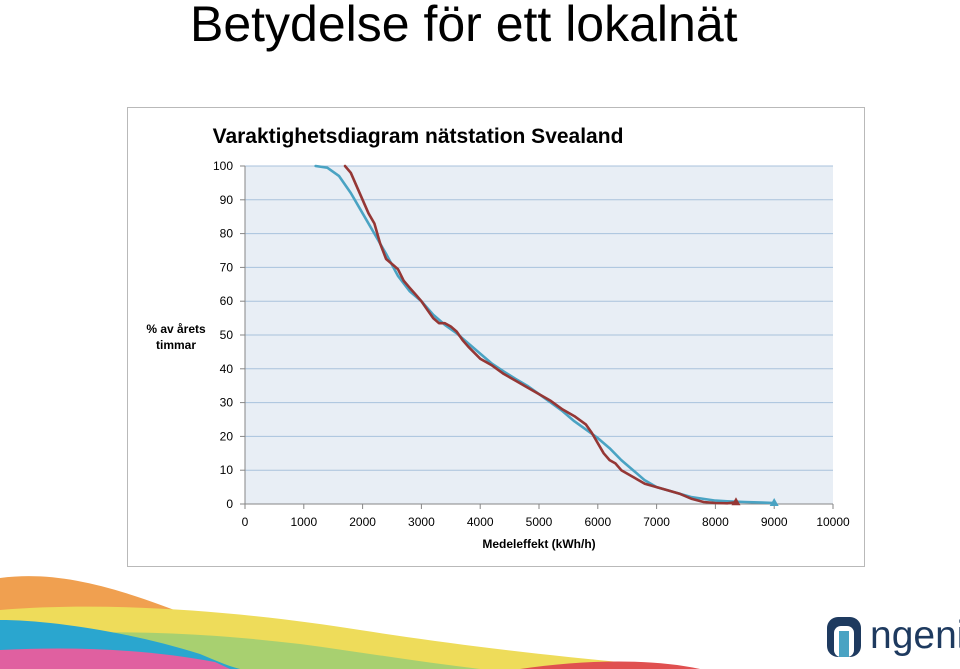  Describe the element at coordinates (610, 665) in the screenshot. I see `red-wave-shape` at that location.